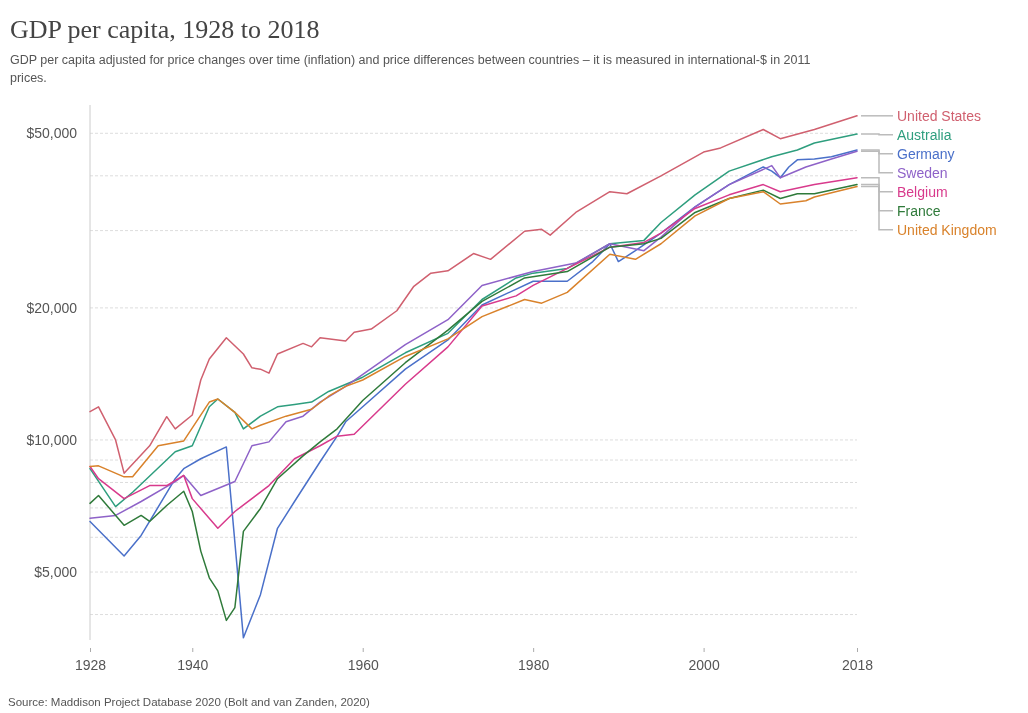  Describe the element at coordinates (924, 134) in the screenshot. I see `text: Australia` at that location.